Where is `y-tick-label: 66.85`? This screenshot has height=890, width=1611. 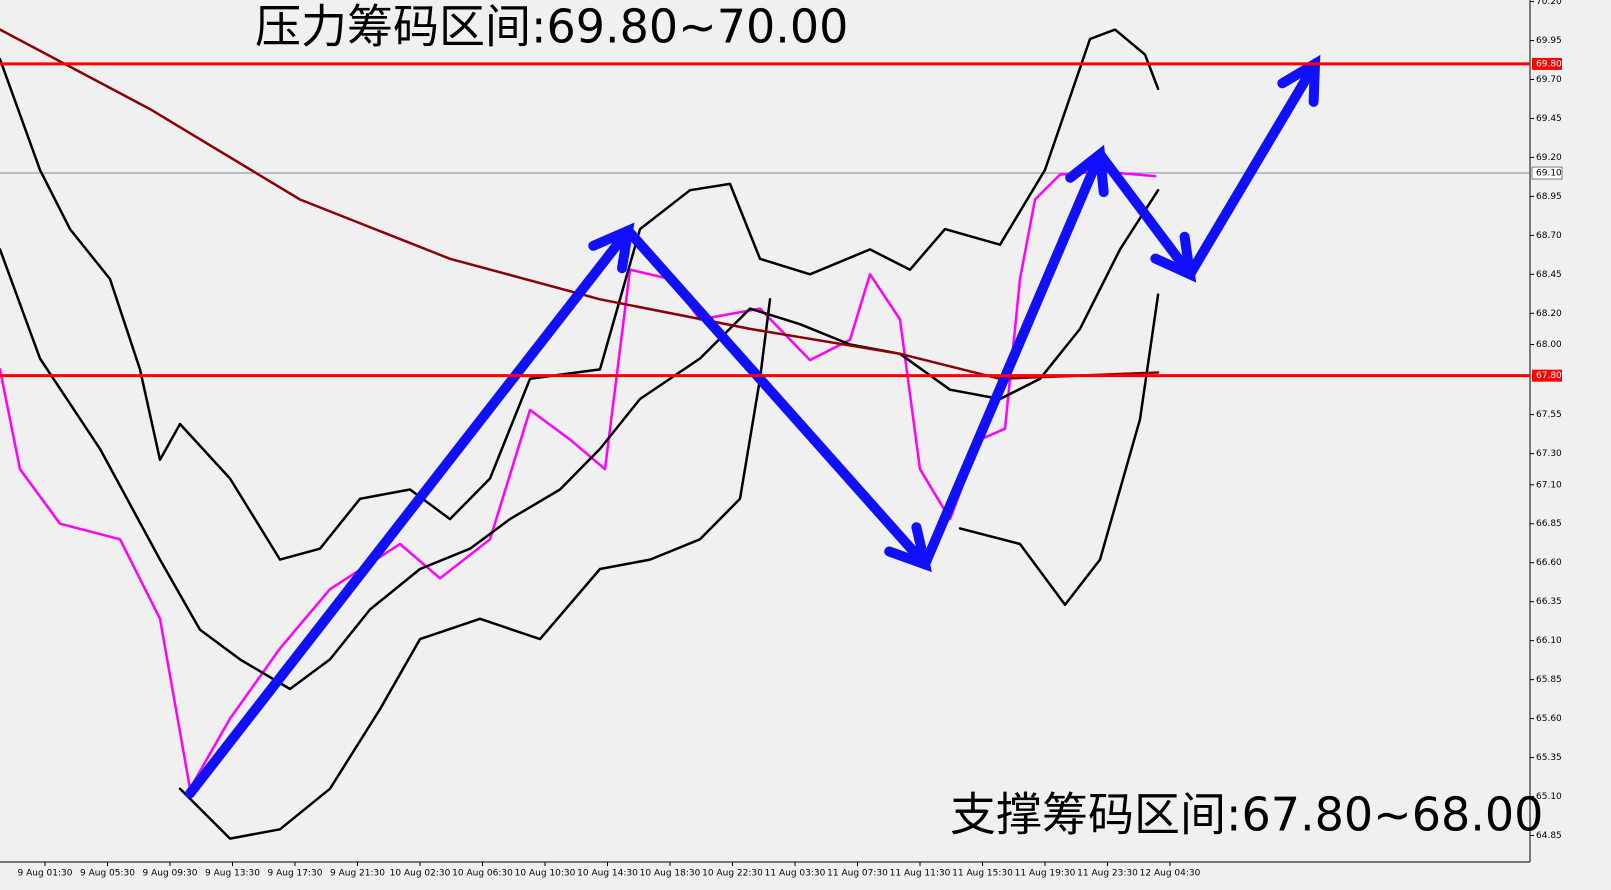 y-tick-label: 66.85 is located at coordinates (1549, 524).